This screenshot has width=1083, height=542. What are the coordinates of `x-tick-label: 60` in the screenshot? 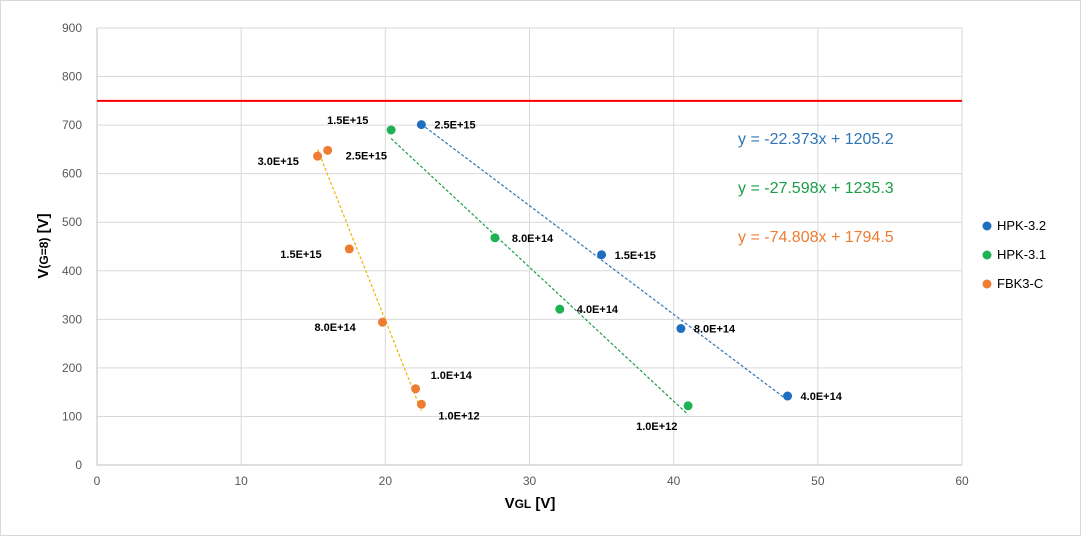 It's located at (962, 481).